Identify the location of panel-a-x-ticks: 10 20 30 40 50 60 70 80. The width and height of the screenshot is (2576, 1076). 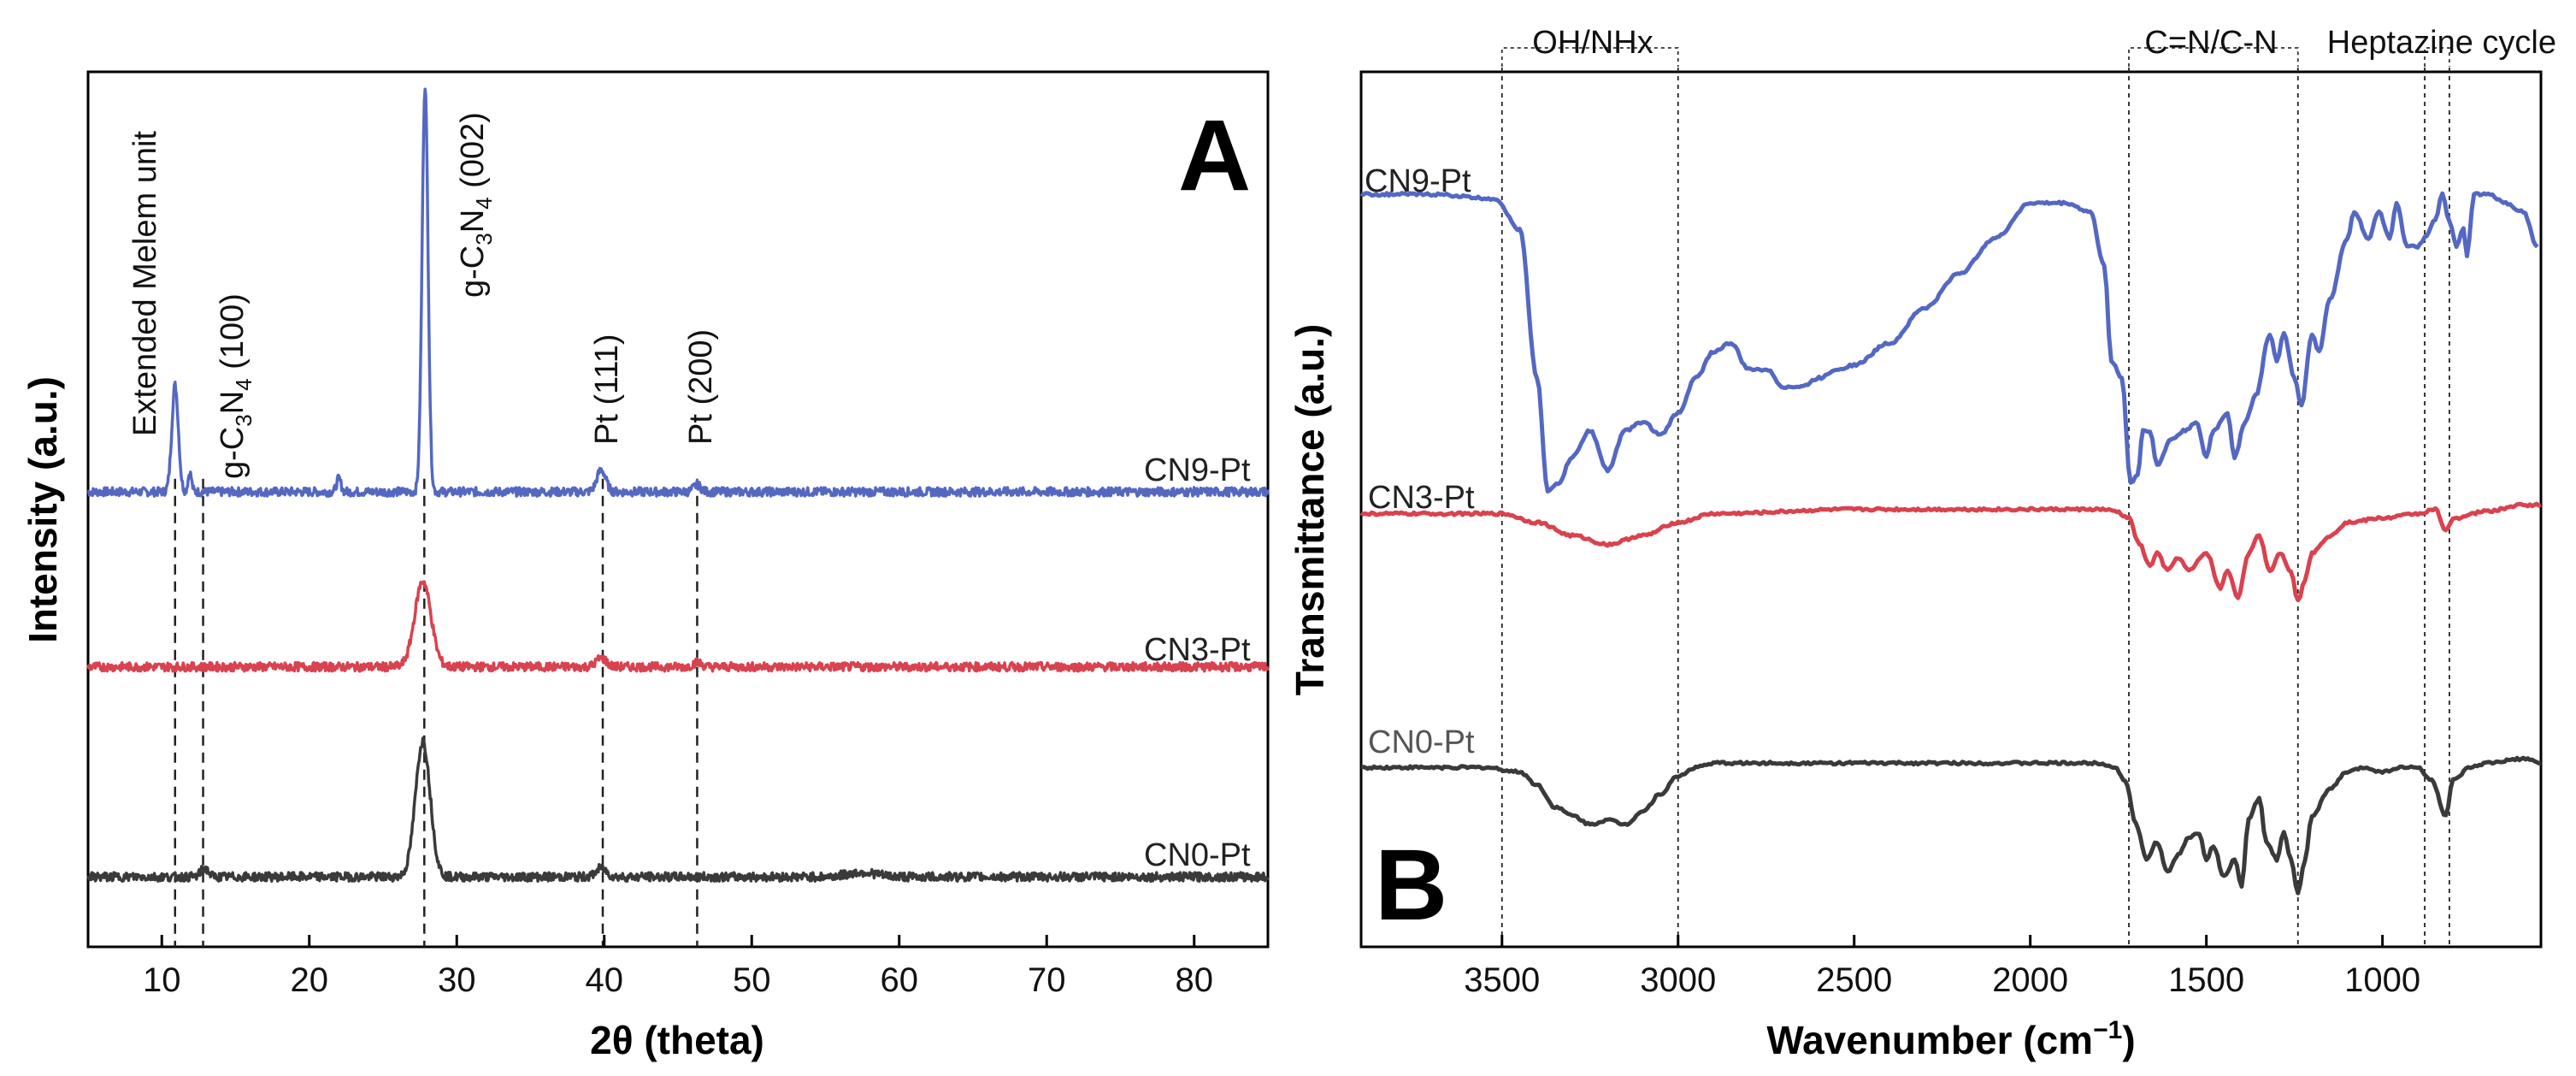
(678, 967).